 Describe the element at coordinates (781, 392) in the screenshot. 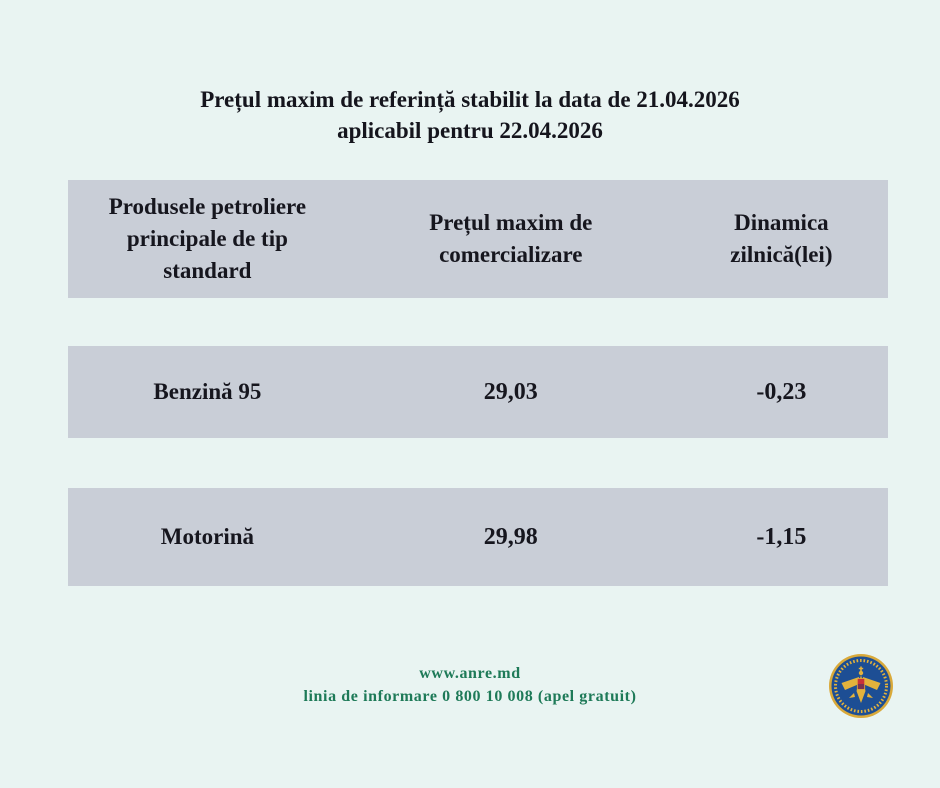

I see `daily-dynamic-value: -0,23` at that location.